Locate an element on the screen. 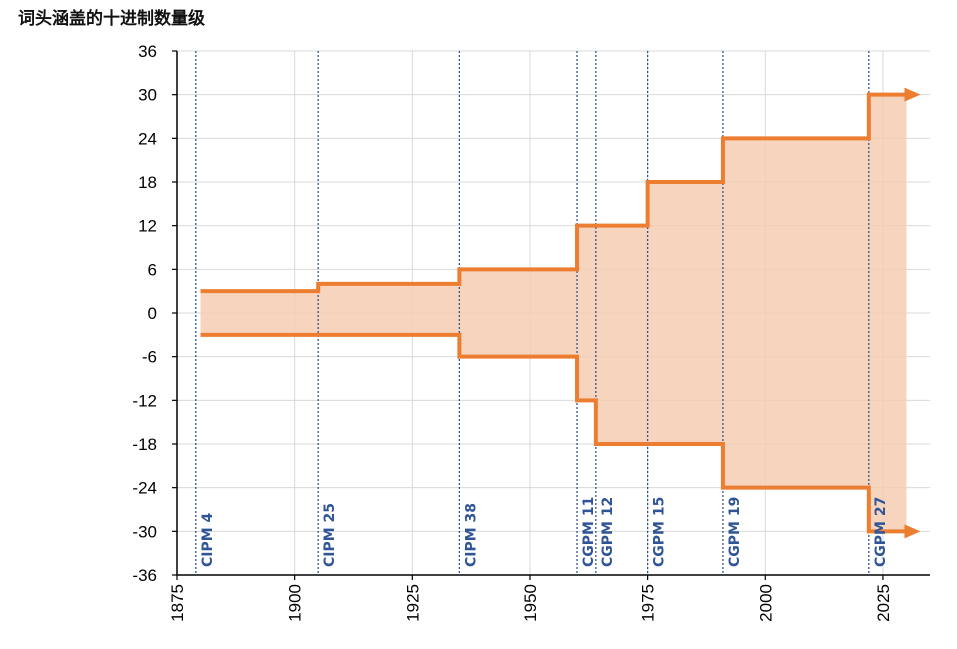  event-label: CIPM 4 is located at coordinates (208, 539).